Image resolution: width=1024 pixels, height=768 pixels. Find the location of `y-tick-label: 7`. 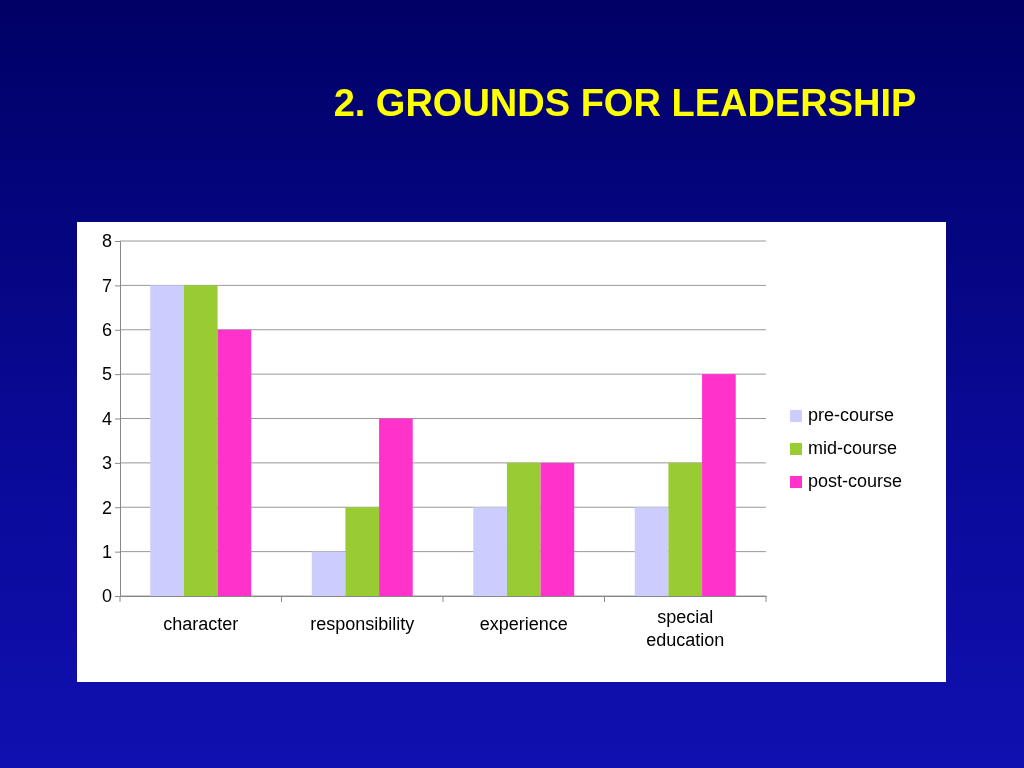

y-tick-label: 7 is located at coordinates (106, 285).